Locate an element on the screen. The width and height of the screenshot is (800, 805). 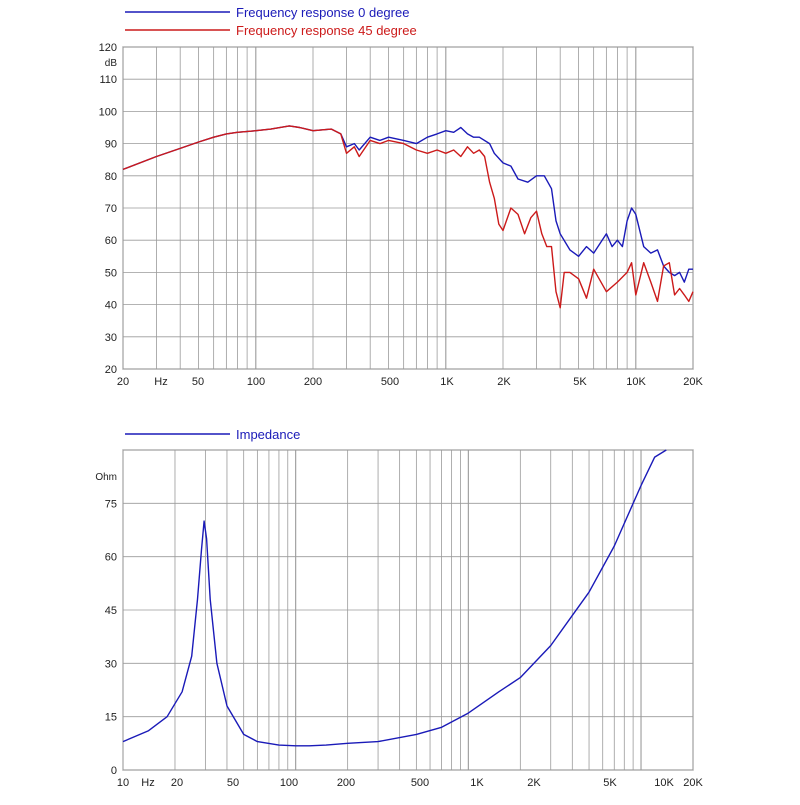
x-tick-label: 10 is located at coordinates (123, 783).